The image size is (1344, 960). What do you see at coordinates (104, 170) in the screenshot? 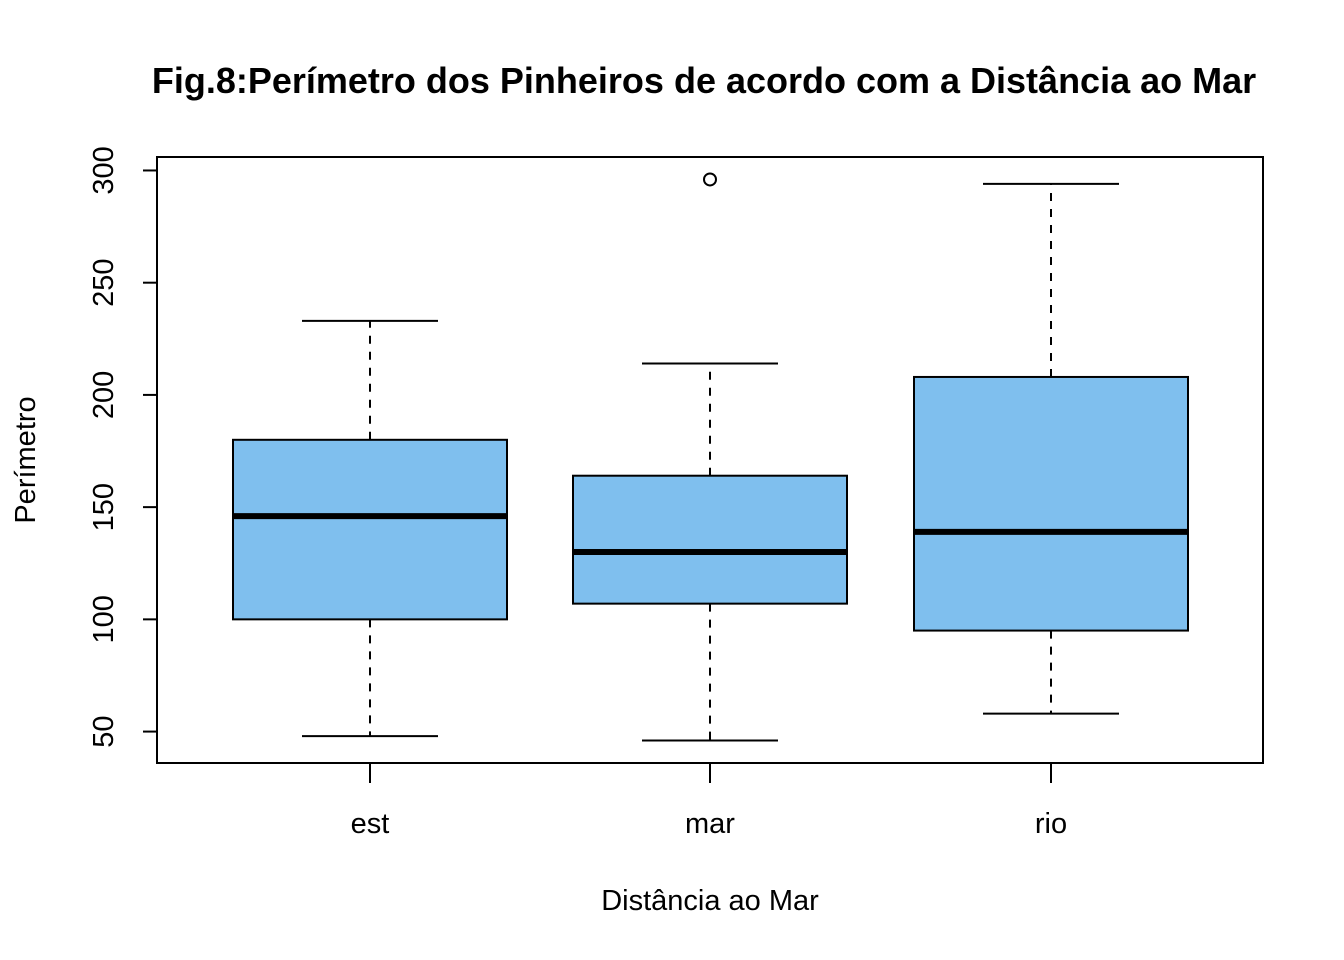
I see `y-tick-label-300: 300` at bounding box center [104, 170].